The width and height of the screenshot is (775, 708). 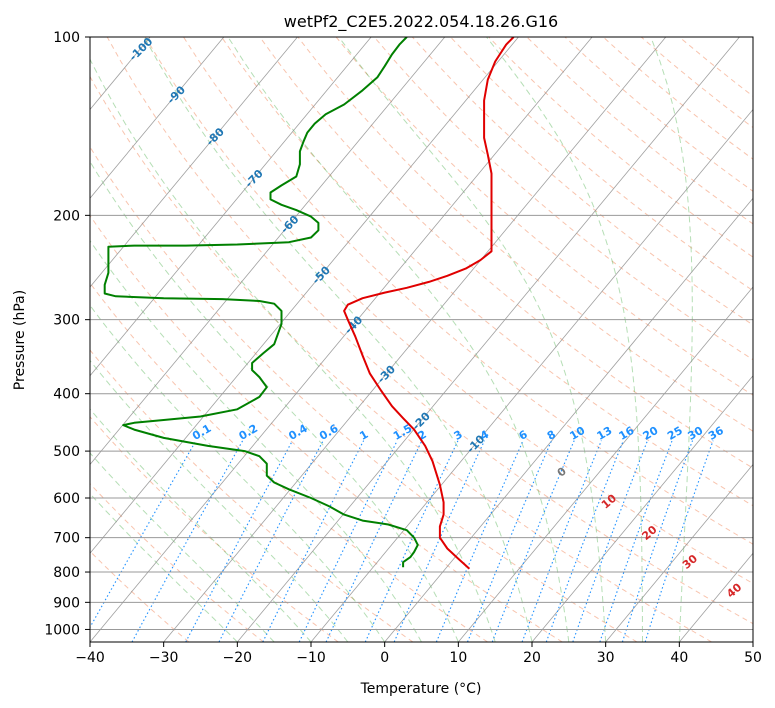 I want to click on x-tick-label: 20, so click(x=532, y=658).